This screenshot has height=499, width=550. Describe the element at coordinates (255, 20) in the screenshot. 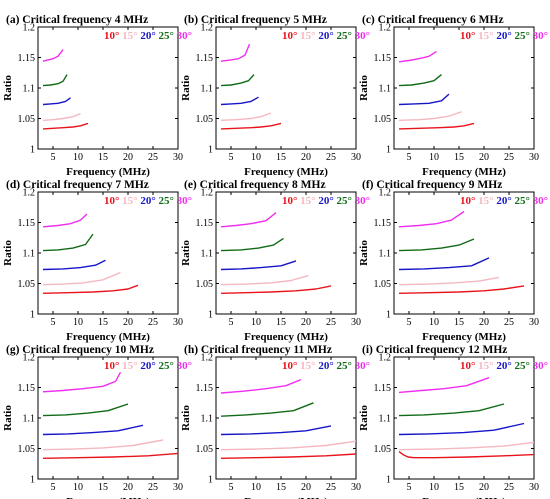

I see `chart-title: (b) Critical frequency 5 MHz` at that location.